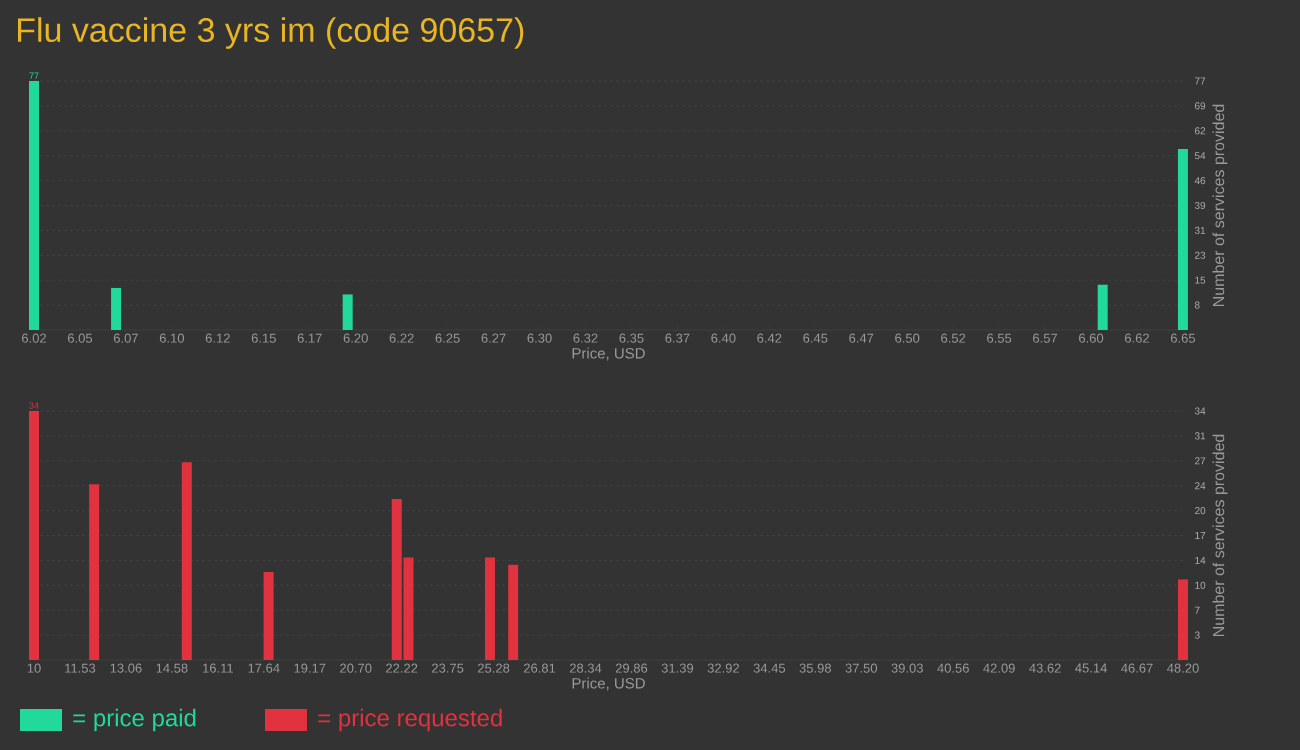 The width and height of the screenshot is (1300, 750). I want to click on x-tick-label: 6.32, so click(585, 338).